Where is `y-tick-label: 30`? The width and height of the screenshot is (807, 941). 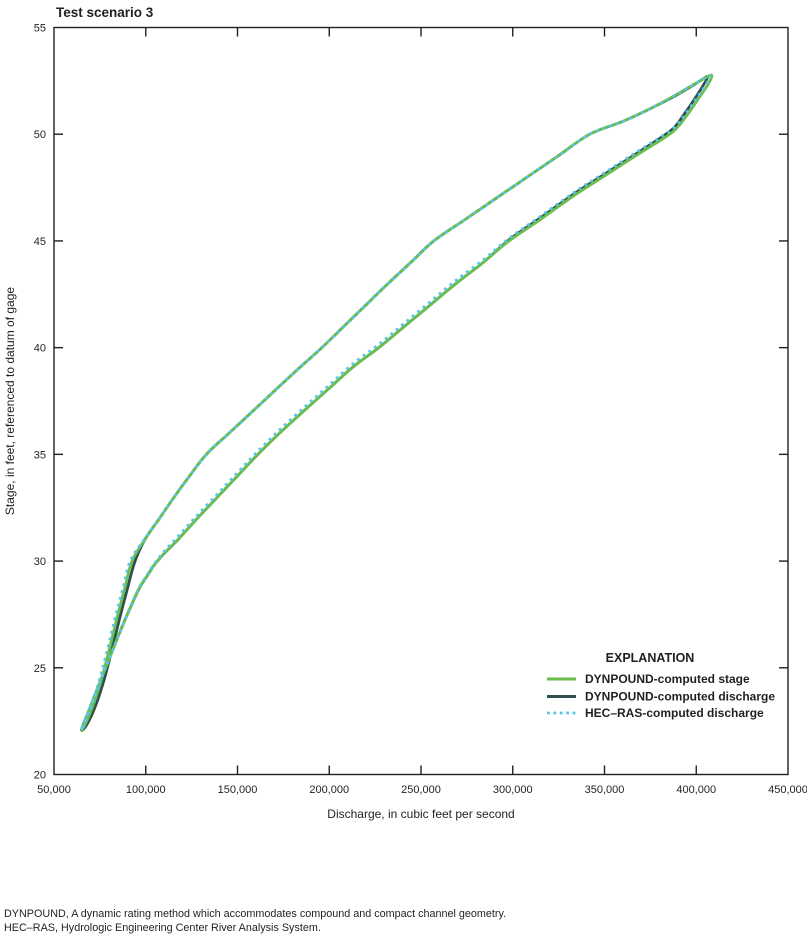 y-tick-label: 30 is located at coordinates (40, 562).